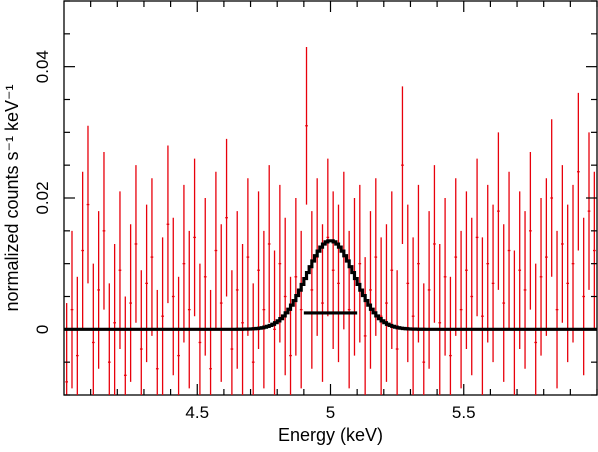  Describe the element at coordinates (42, 66) in the screenshot. I see `y-tick-label: 0.04` at that location.